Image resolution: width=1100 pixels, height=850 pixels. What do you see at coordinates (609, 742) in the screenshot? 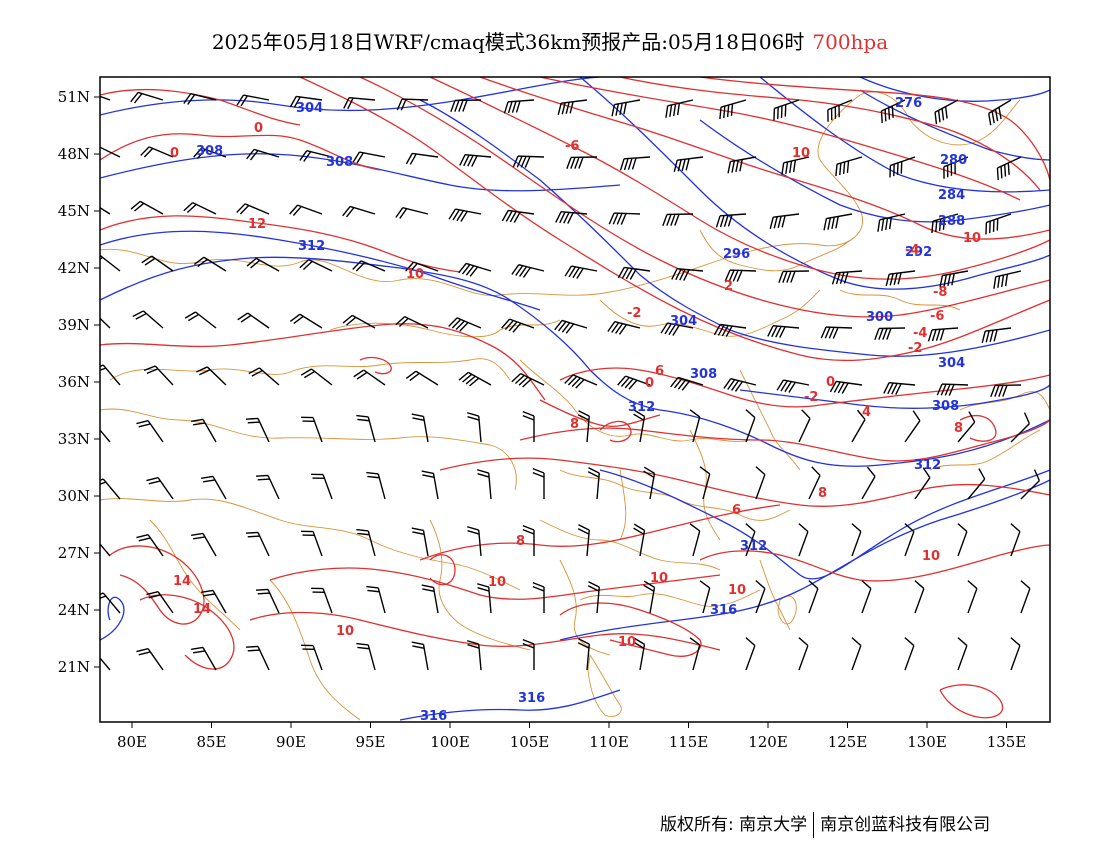
I see `lon-tick-label: 110E` at bounding box center [609, 742].